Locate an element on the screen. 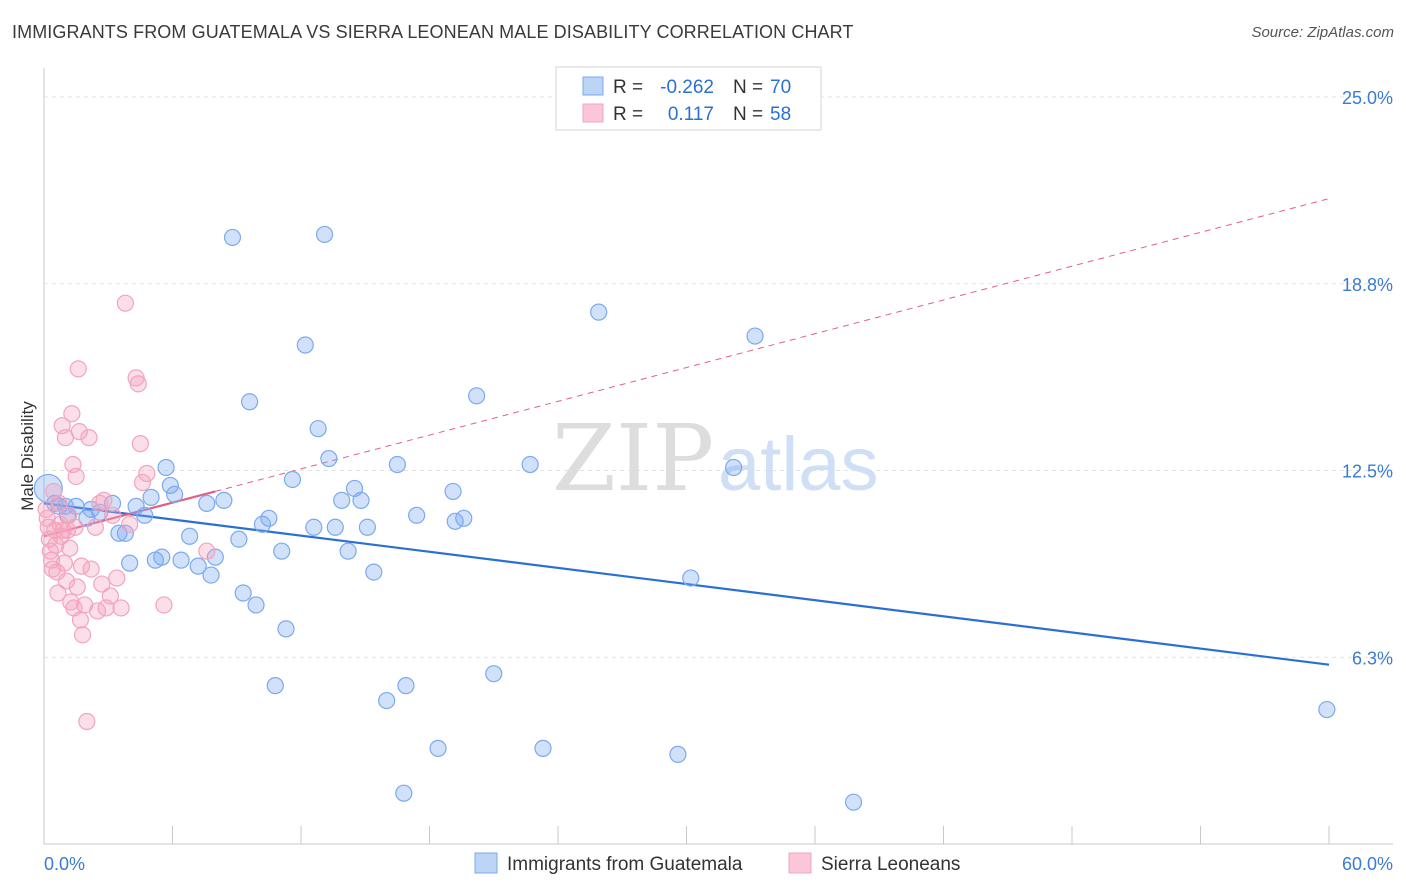  y-tick-label: 12.5% is located at coordinates (1367, 472).